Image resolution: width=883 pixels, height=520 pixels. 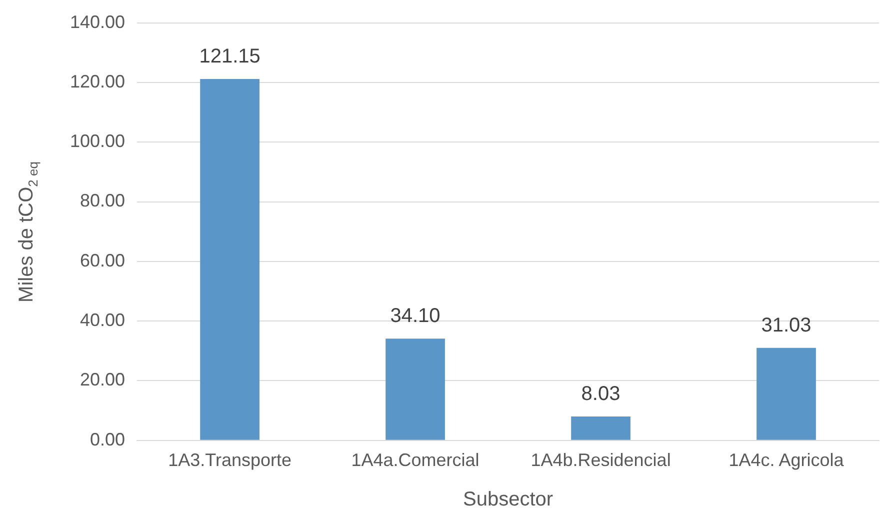 What do you see at coordinates (108, 439) in the screenshot?
I see `y-tick-label: 0.00` at bounding box center [108, 439].